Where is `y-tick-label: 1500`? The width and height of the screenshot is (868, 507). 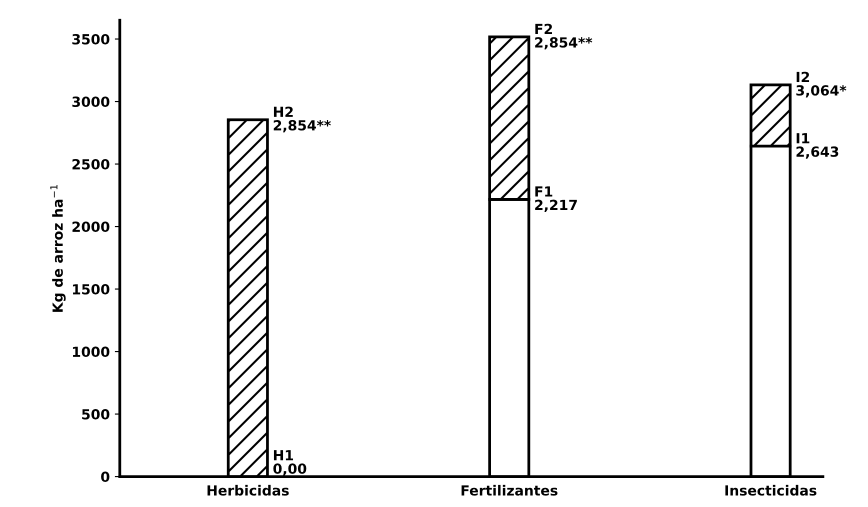
y-tick-label: 1500 is located at coordinates (91, 289).